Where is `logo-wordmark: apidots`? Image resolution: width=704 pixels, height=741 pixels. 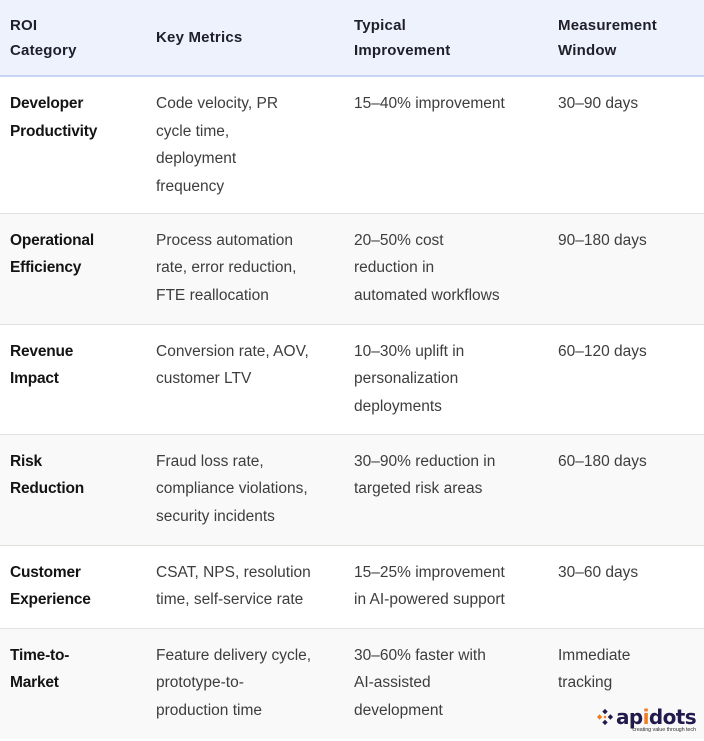
logo-wordmark: apidots is located at coordinates (656, 717).